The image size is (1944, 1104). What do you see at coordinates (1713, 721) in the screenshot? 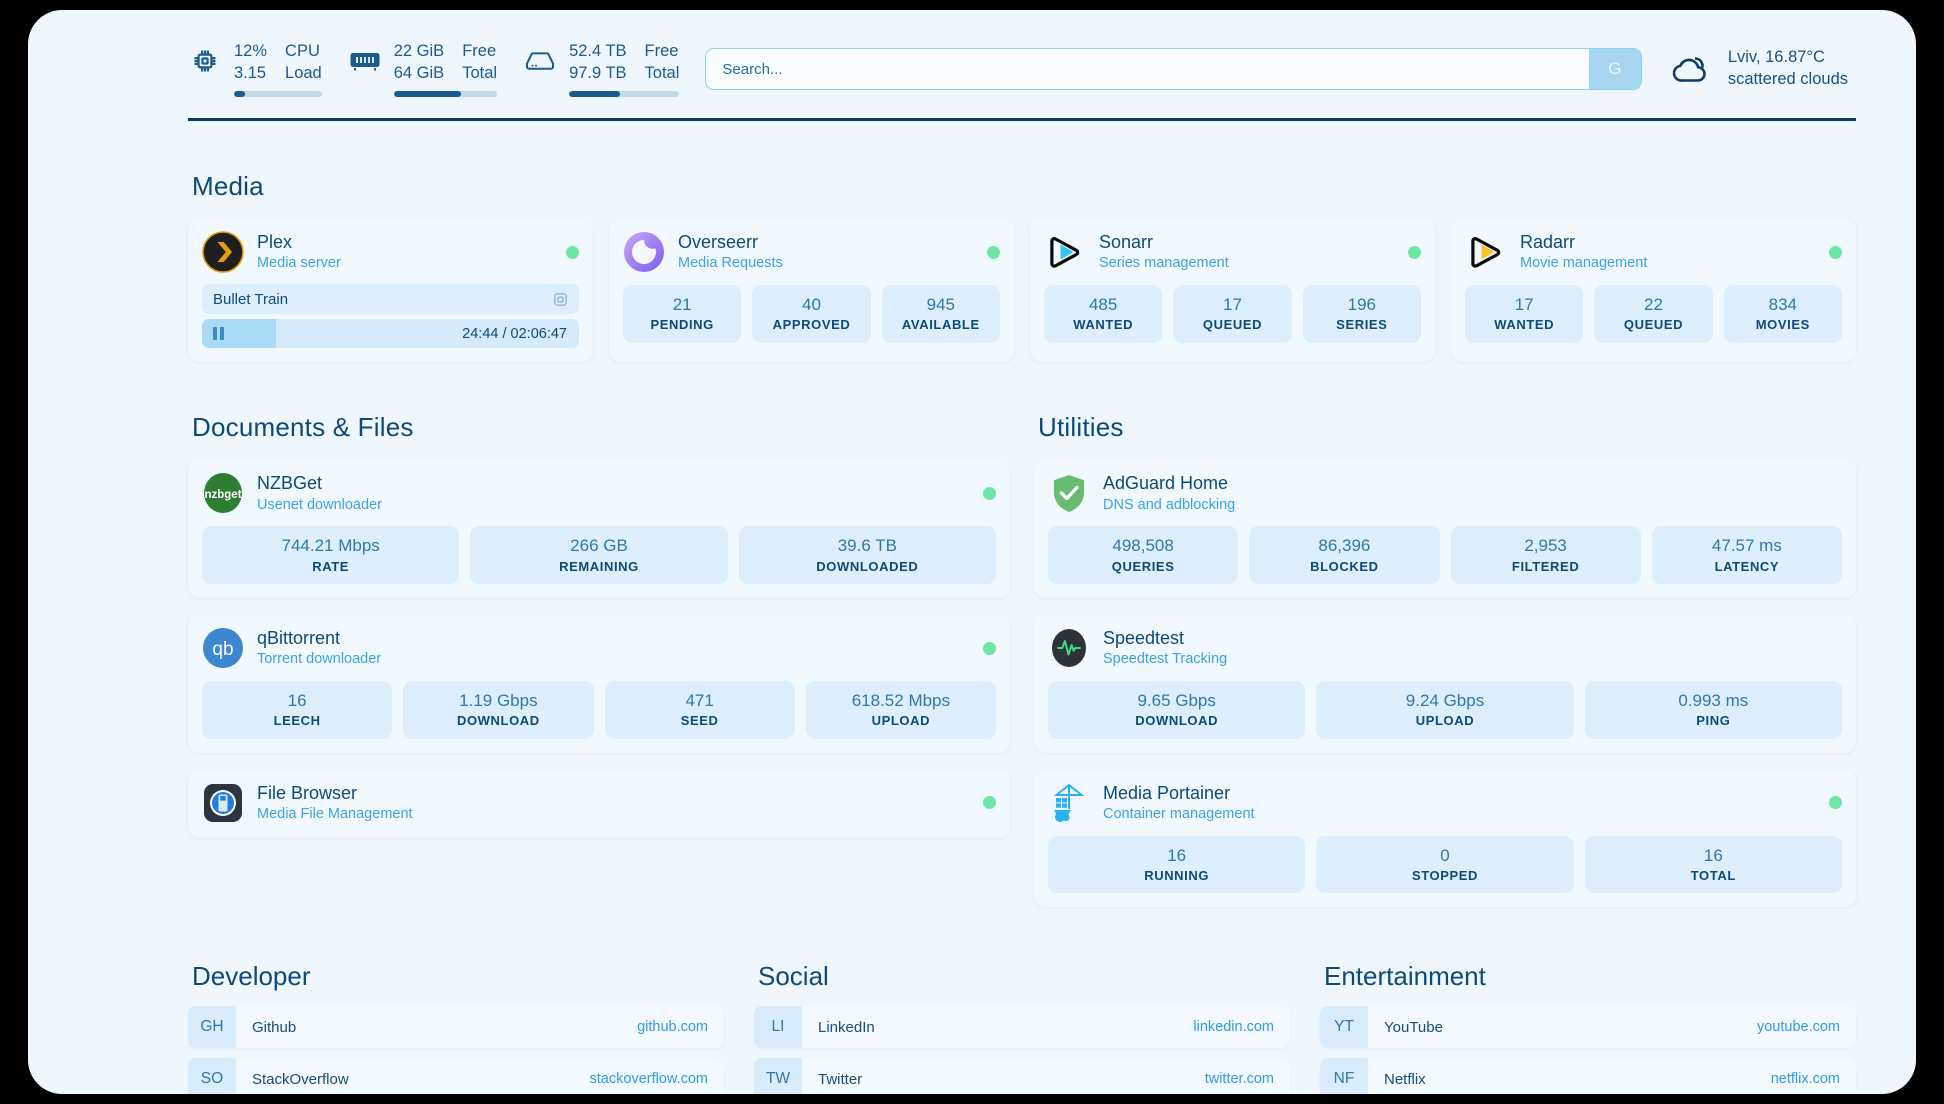
I see `stat-tile-label: PING` at bounding box center [1713, 721].